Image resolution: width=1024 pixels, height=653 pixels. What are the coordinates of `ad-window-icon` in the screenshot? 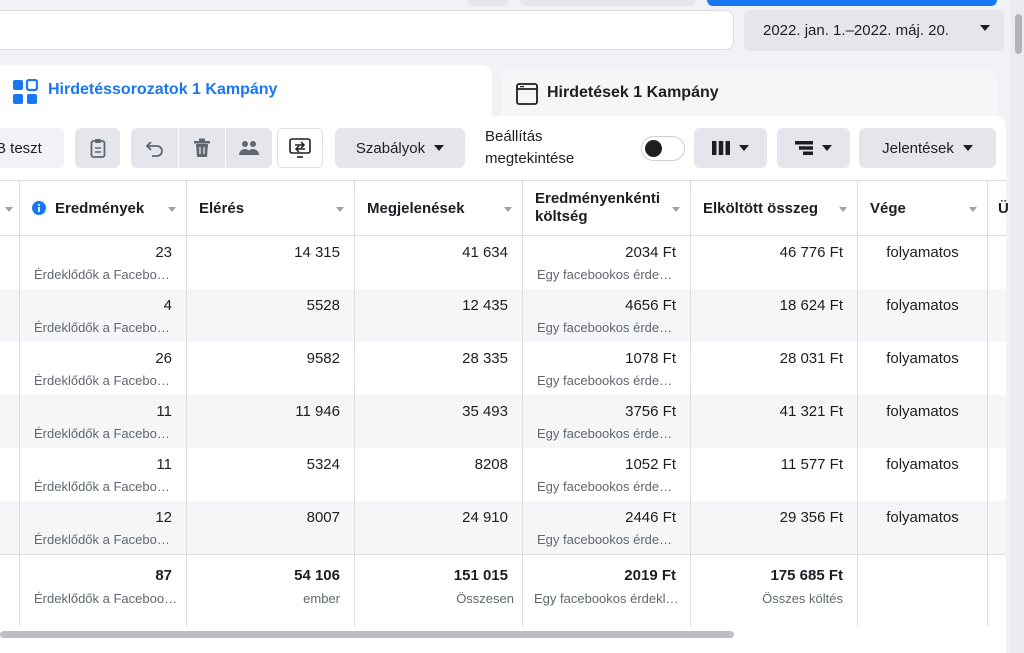 It's located at (527, 96).